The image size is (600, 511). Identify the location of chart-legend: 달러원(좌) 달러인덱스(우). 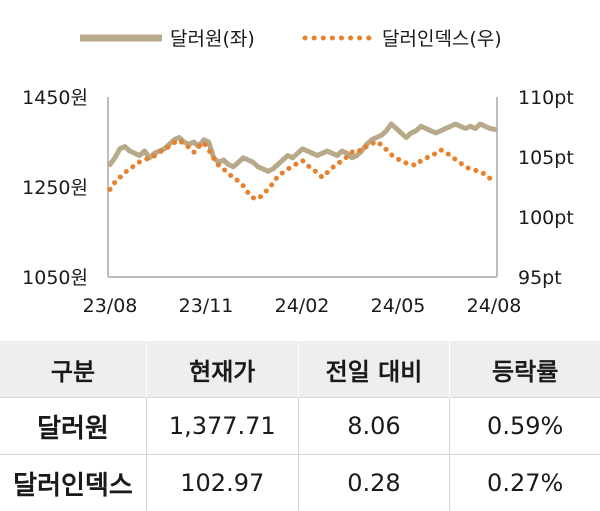
(291, 39).